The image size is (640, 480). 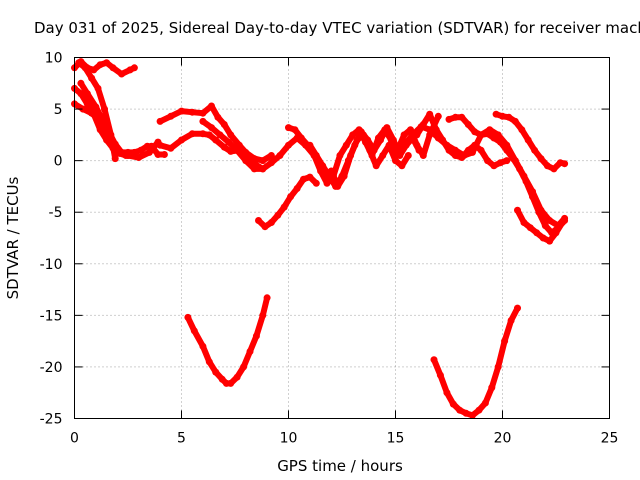 I want to click on y-tick-label: 10, so click(x=54, y=59).